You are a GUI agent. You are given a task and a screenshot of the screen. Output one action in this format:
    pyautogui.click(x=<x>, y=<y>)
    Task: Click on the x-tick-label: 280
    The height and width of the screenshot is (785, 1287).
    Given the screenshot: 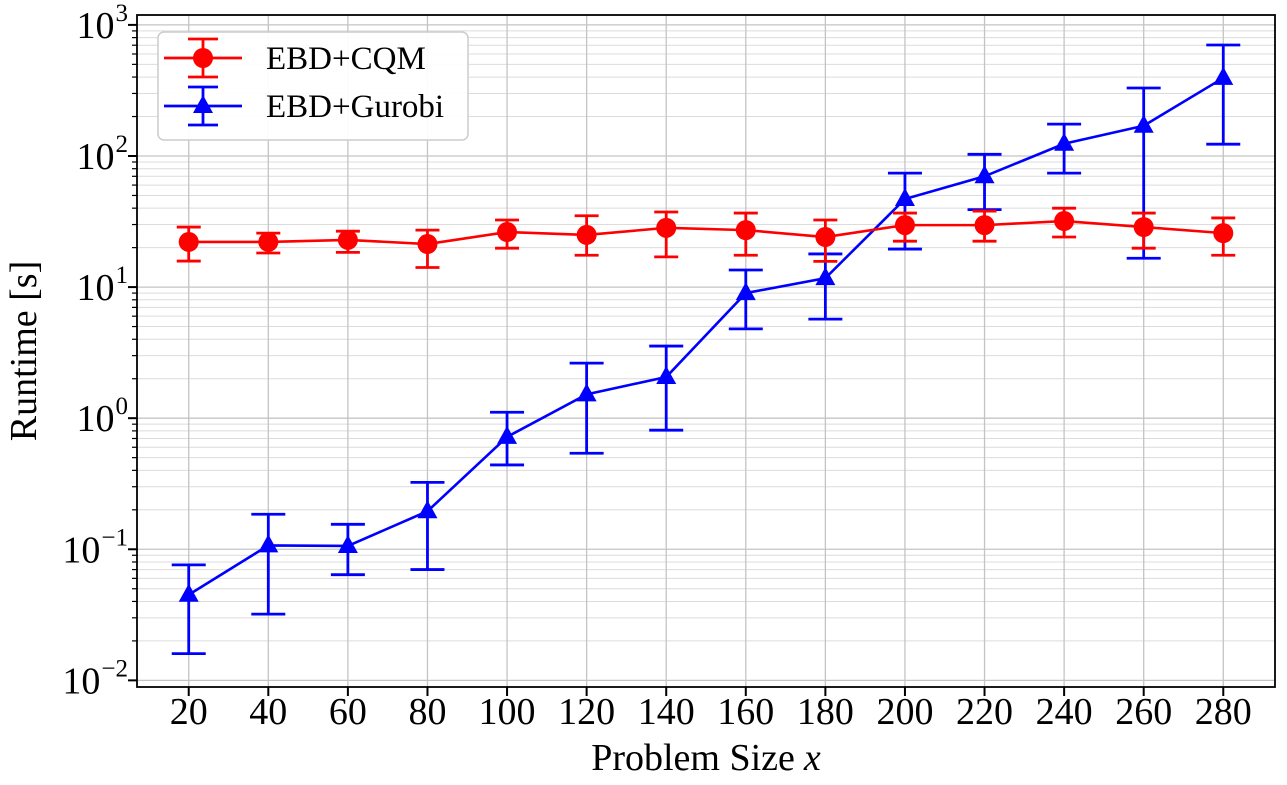 What is the action you would take?
    pyautogui.click(x=1223, y=712)
    